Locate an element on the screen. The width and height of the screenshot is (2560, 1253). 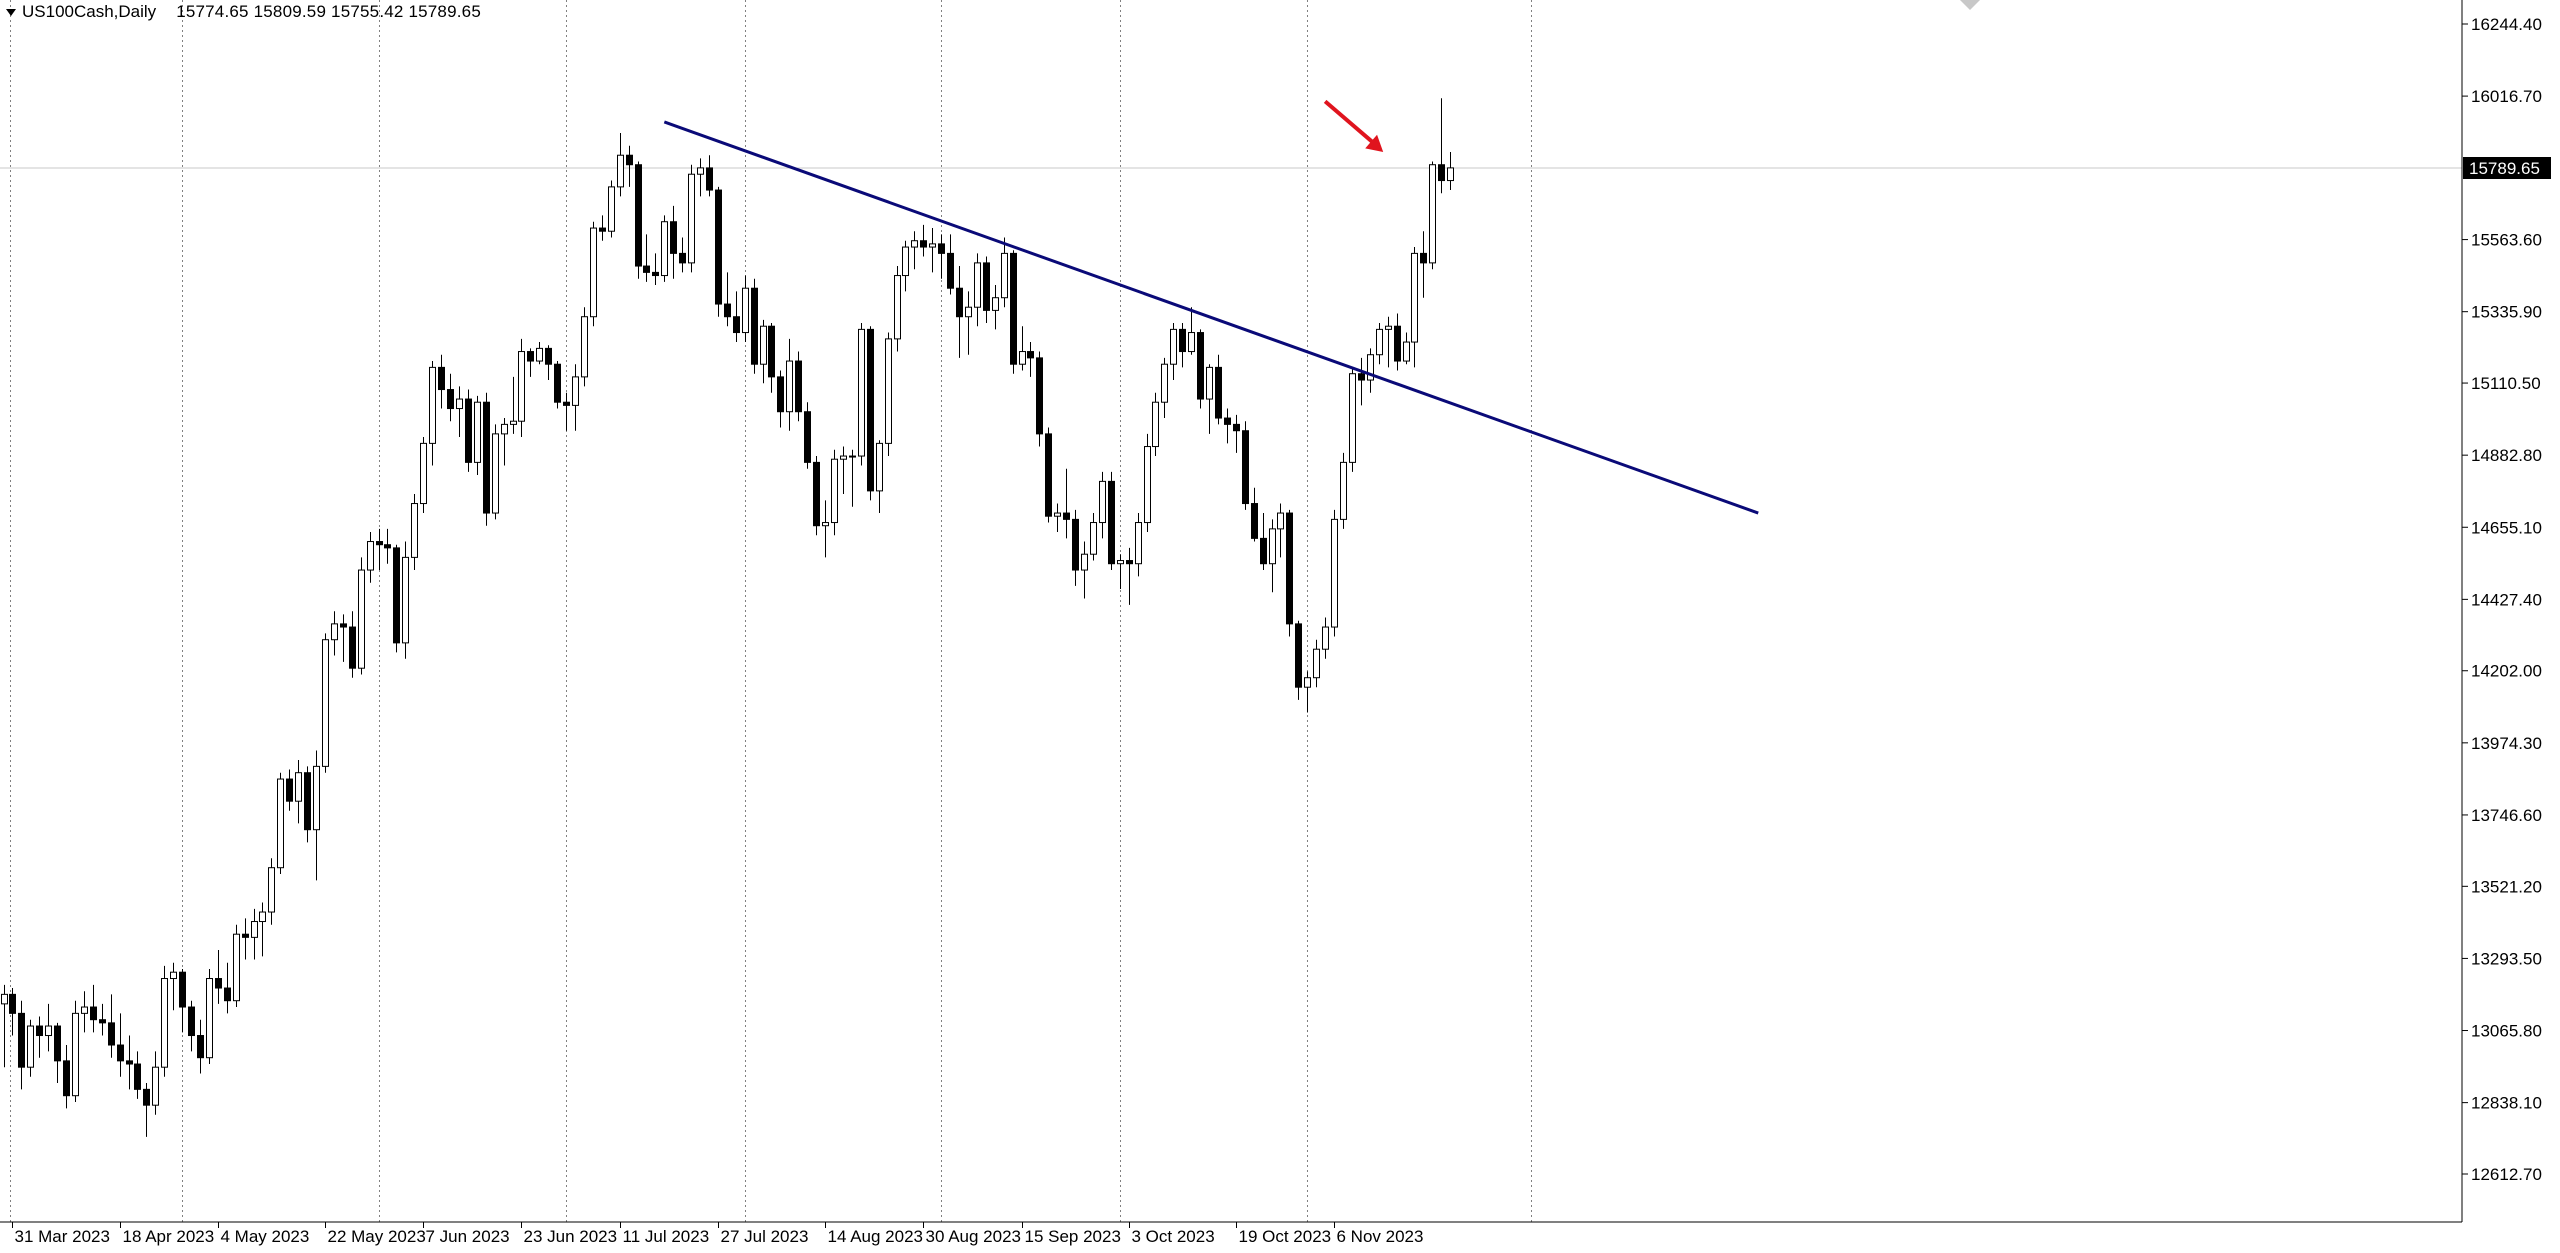
price-label-bg is located at coordinates (2507, 167).